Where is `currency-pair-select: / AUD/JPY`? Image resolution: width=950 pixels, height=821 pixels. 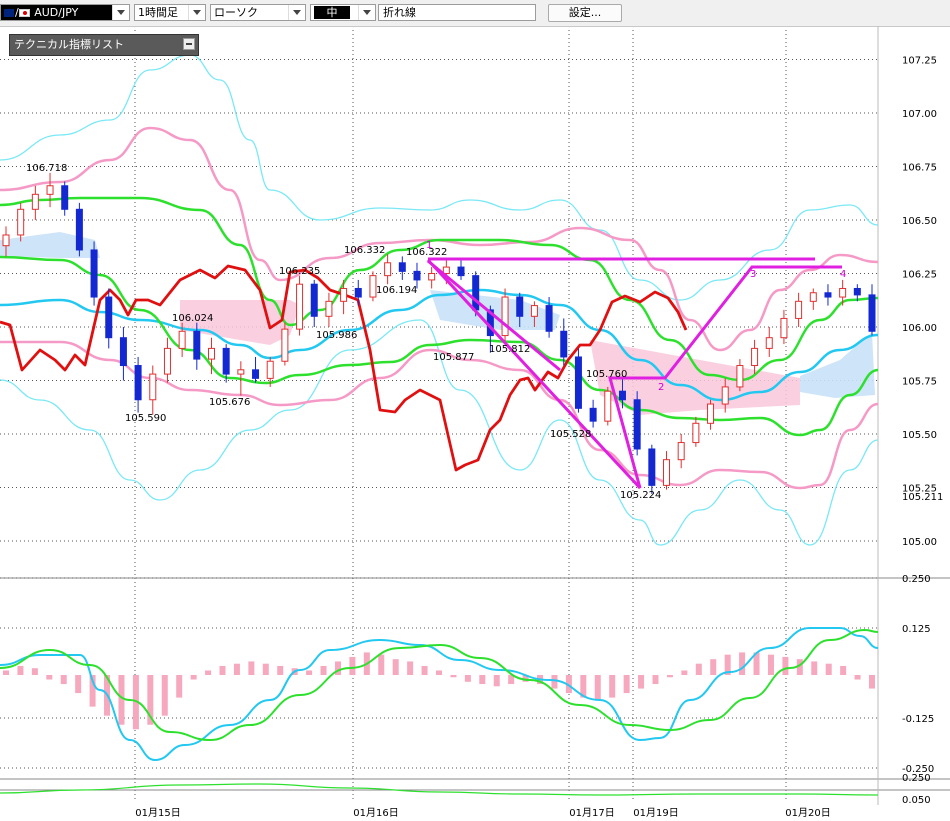 currency-pair-select: / AUD/JPY is located at coordinates (65, 12).